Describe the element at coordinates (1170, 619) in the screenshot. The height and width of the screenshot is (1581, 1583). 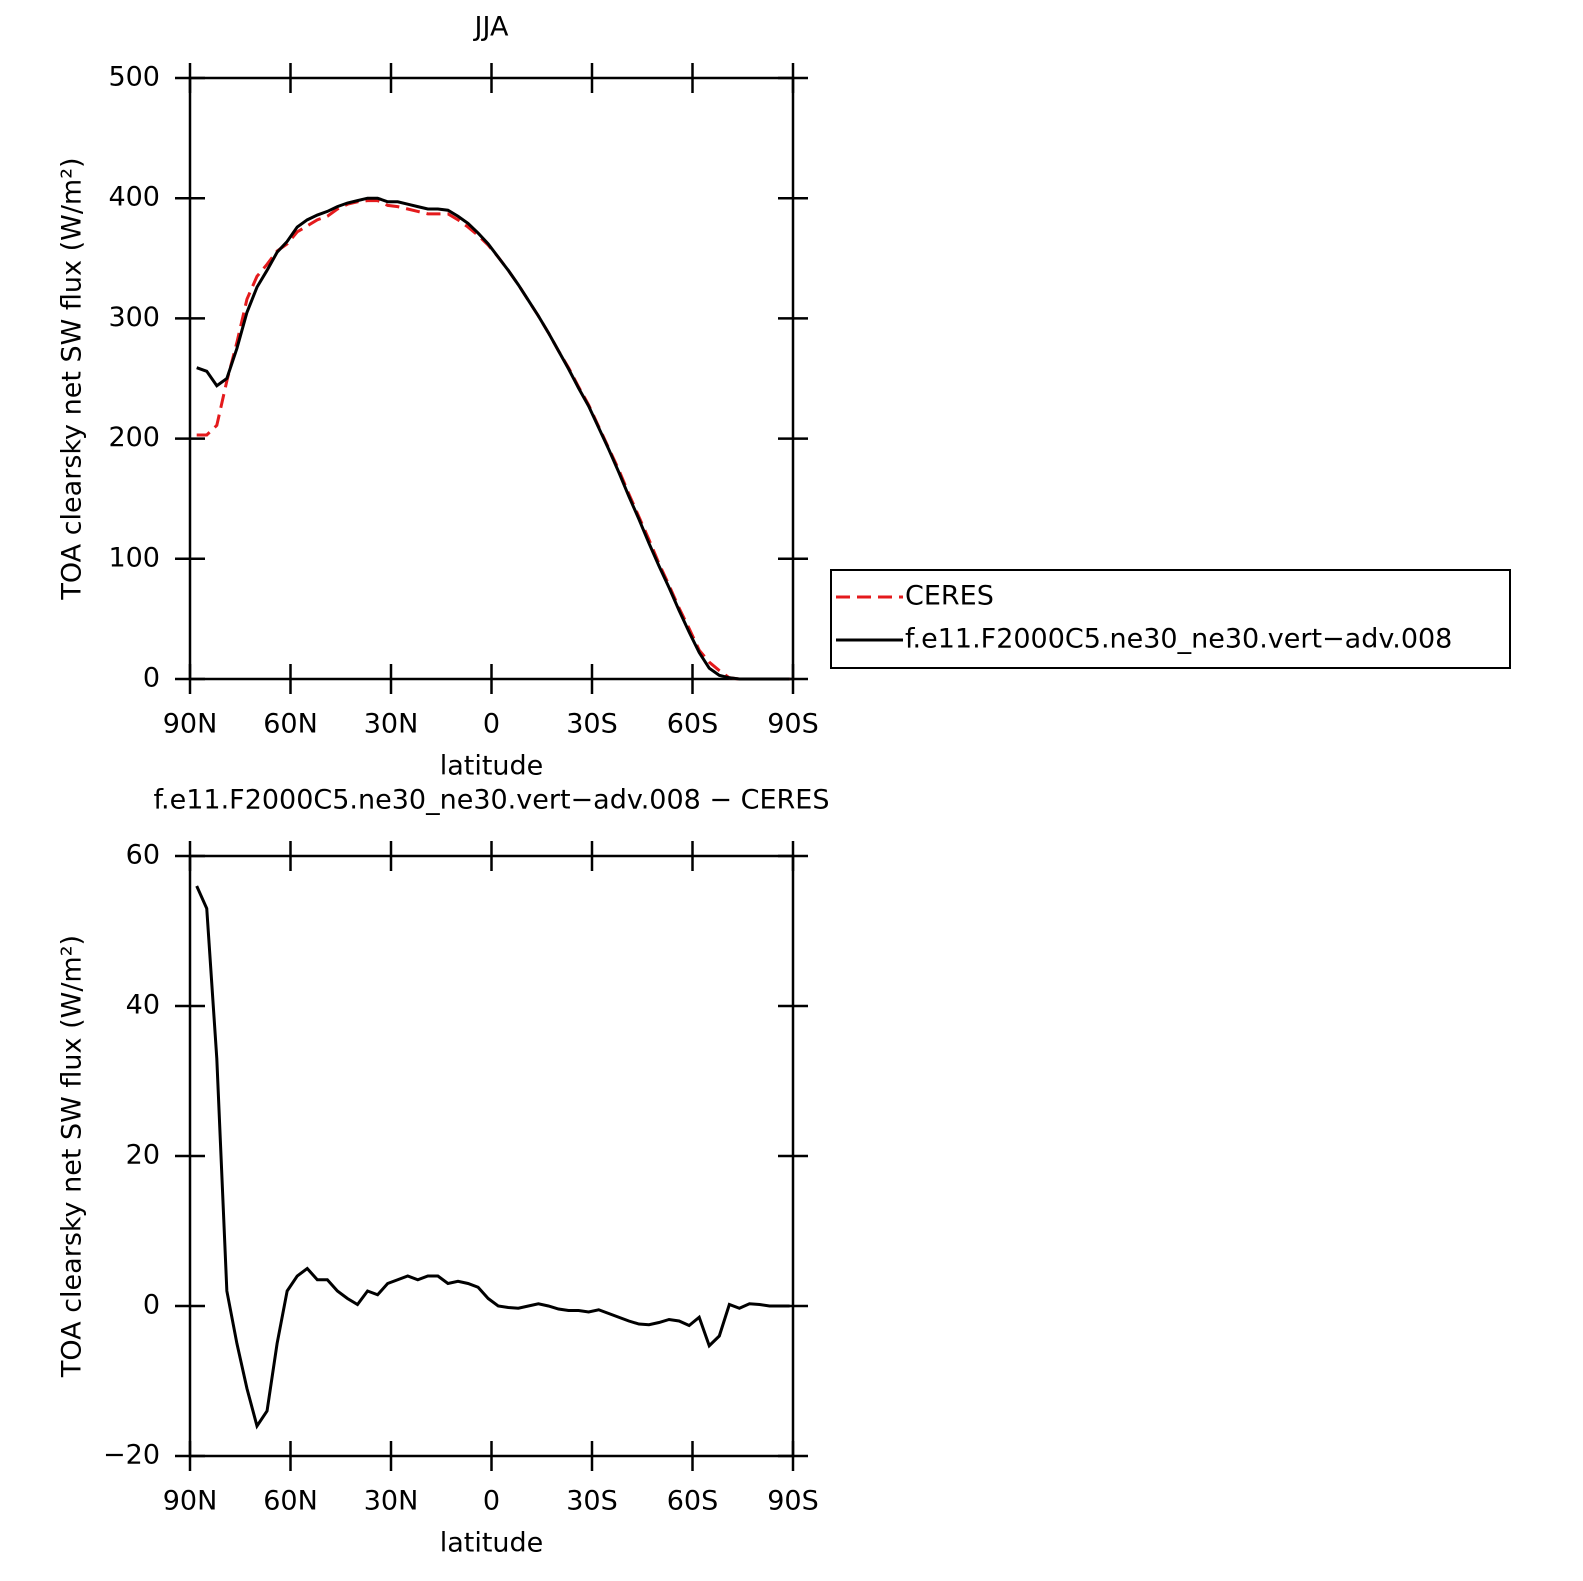
I see `legend-box` at that location.